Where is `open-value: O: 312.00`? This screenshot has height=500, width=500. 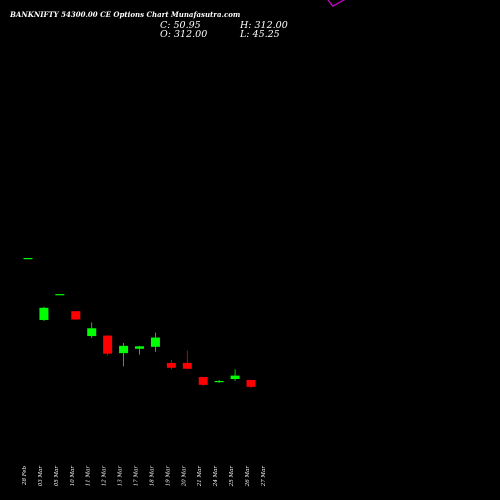 open-value: O: 312.00 is located at coordinates (184, 34).